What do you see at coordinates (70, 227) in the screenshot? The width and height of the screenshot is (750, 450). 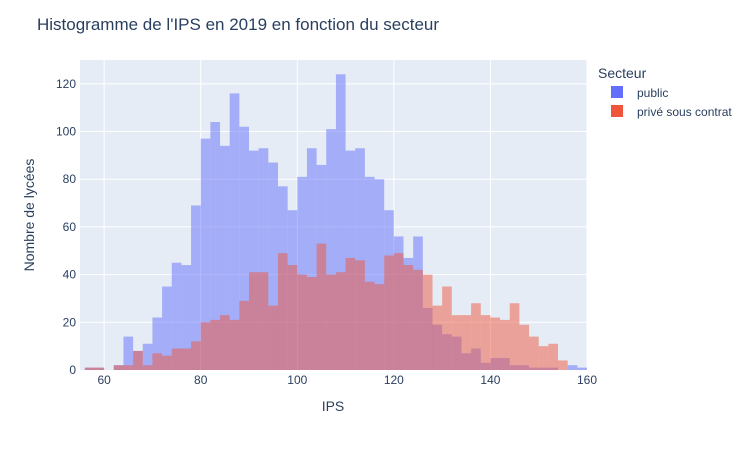 I see `y-tick-label: 60` at bounding box center [70, 227].